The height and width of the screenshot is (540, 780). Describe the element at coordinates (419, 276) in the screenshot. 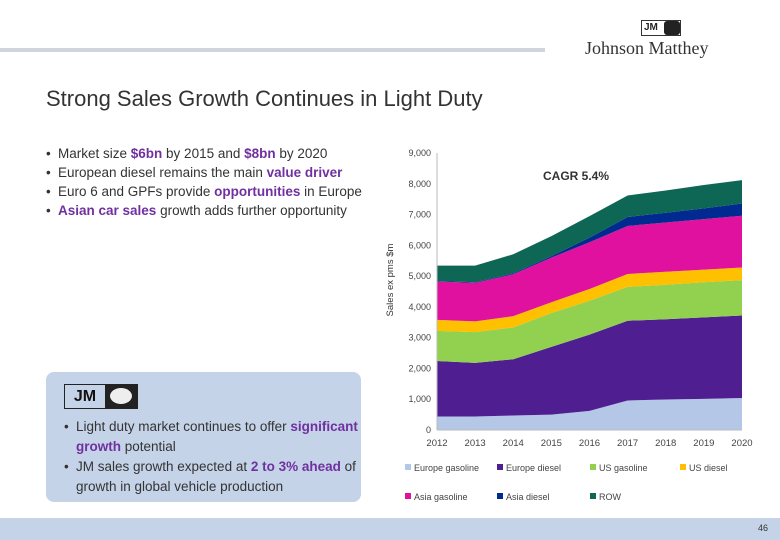

I see `y-tick-label: 5,000` at that location.